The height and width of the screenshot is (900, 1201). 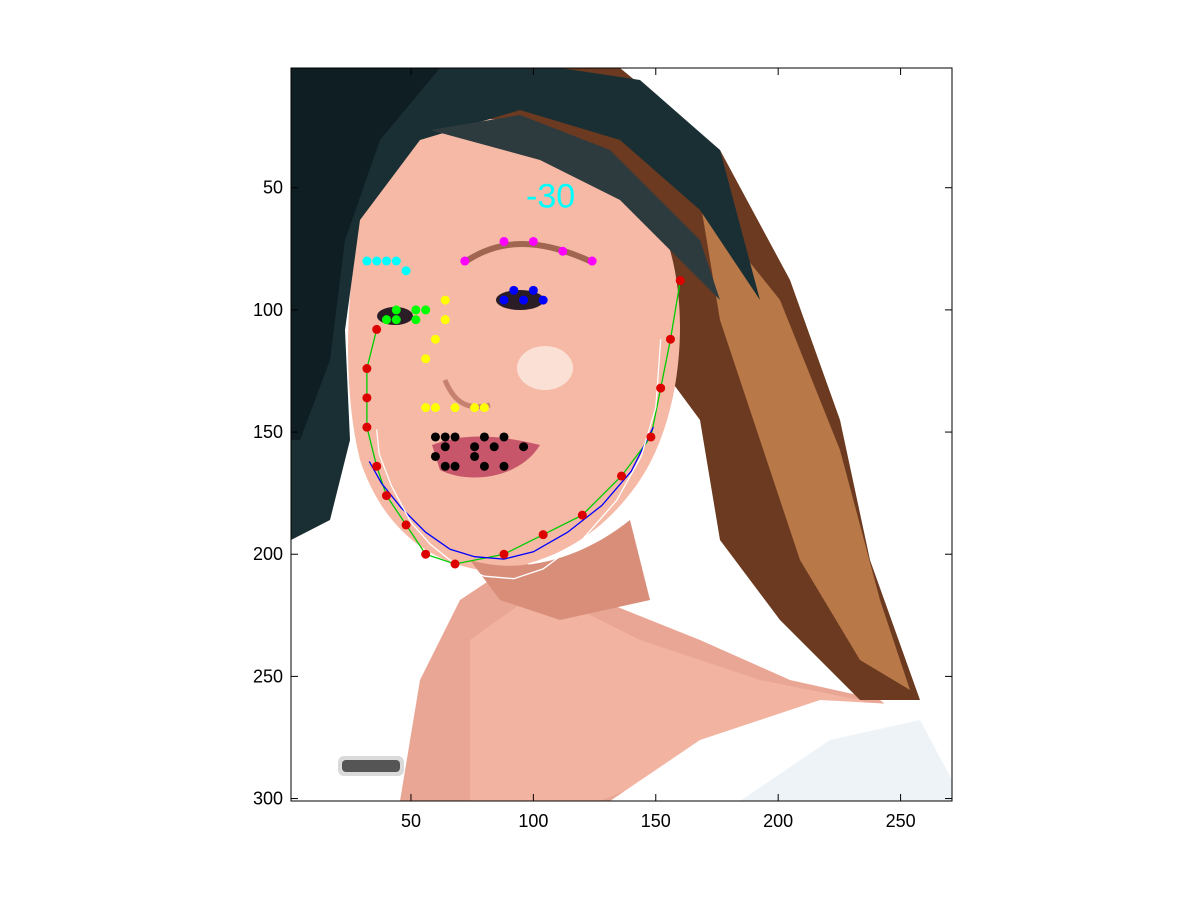 I want to click on y-tick-label: 250, so click(x=268, y=676).